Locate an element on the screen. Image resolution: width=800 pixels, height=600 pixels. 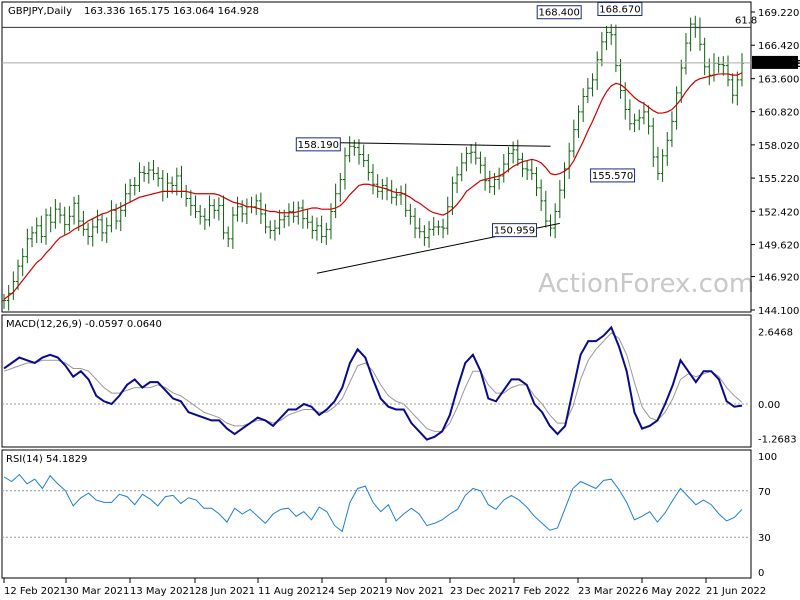
macd-axis: 2.6468 0.00 -1.2683 is located at coordinates (777, 387).